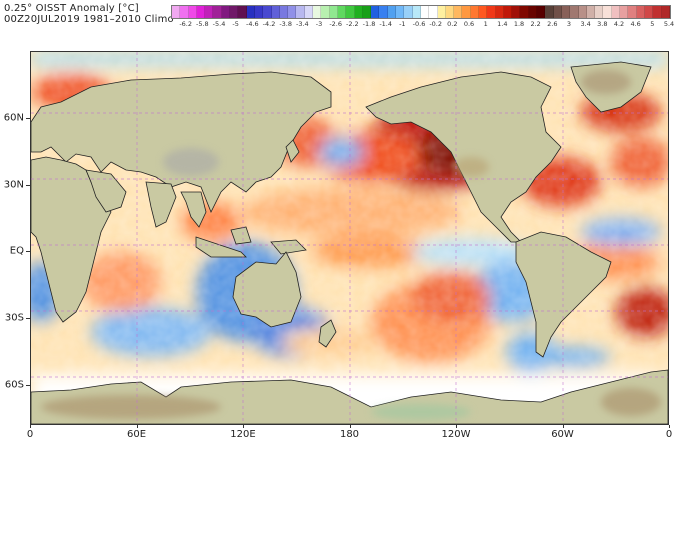 The image size is (676, 540). Describe the element at coordinates (619, 24) in the screenshot. I see `colorbar-tick-label: 4.2` at that location.